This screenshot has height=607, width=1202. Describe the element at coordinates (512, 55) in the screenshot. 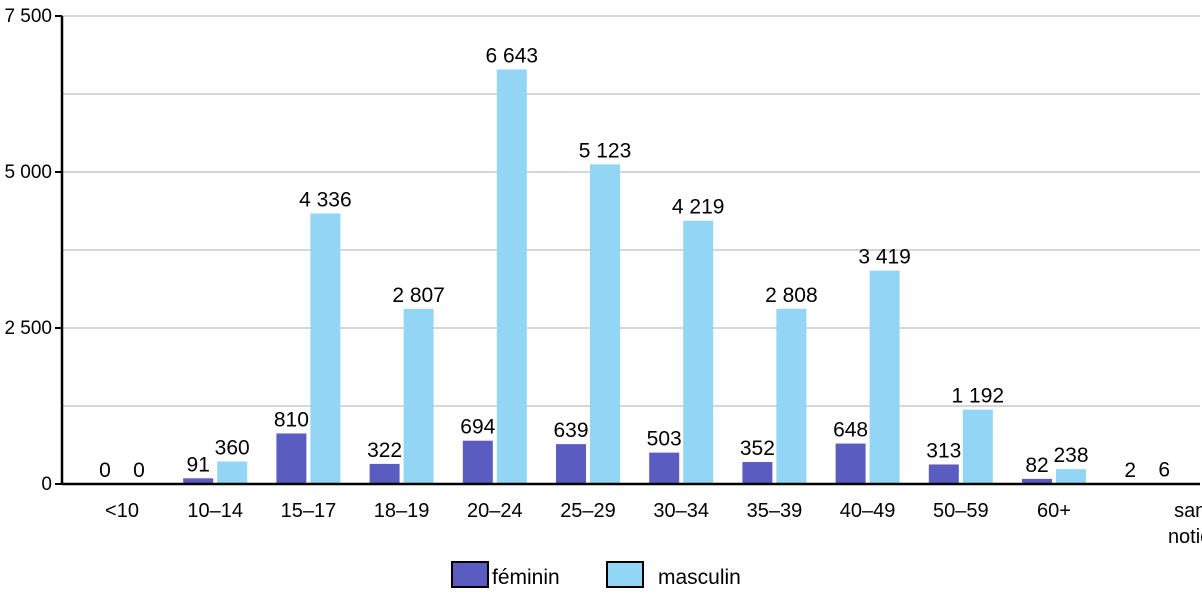

I see `data-label: 6 643` at that location.